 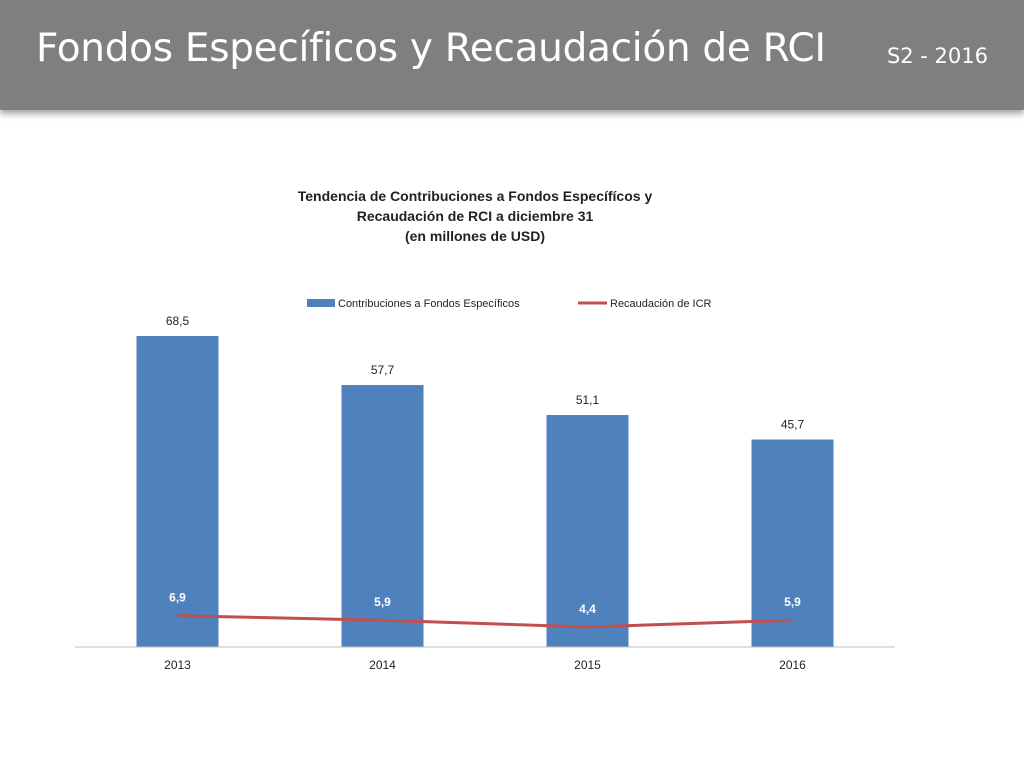 What do you see at coordinates (382, 516) in the screenshot?
I see `bar-2014` at bounding box center [382, 516].